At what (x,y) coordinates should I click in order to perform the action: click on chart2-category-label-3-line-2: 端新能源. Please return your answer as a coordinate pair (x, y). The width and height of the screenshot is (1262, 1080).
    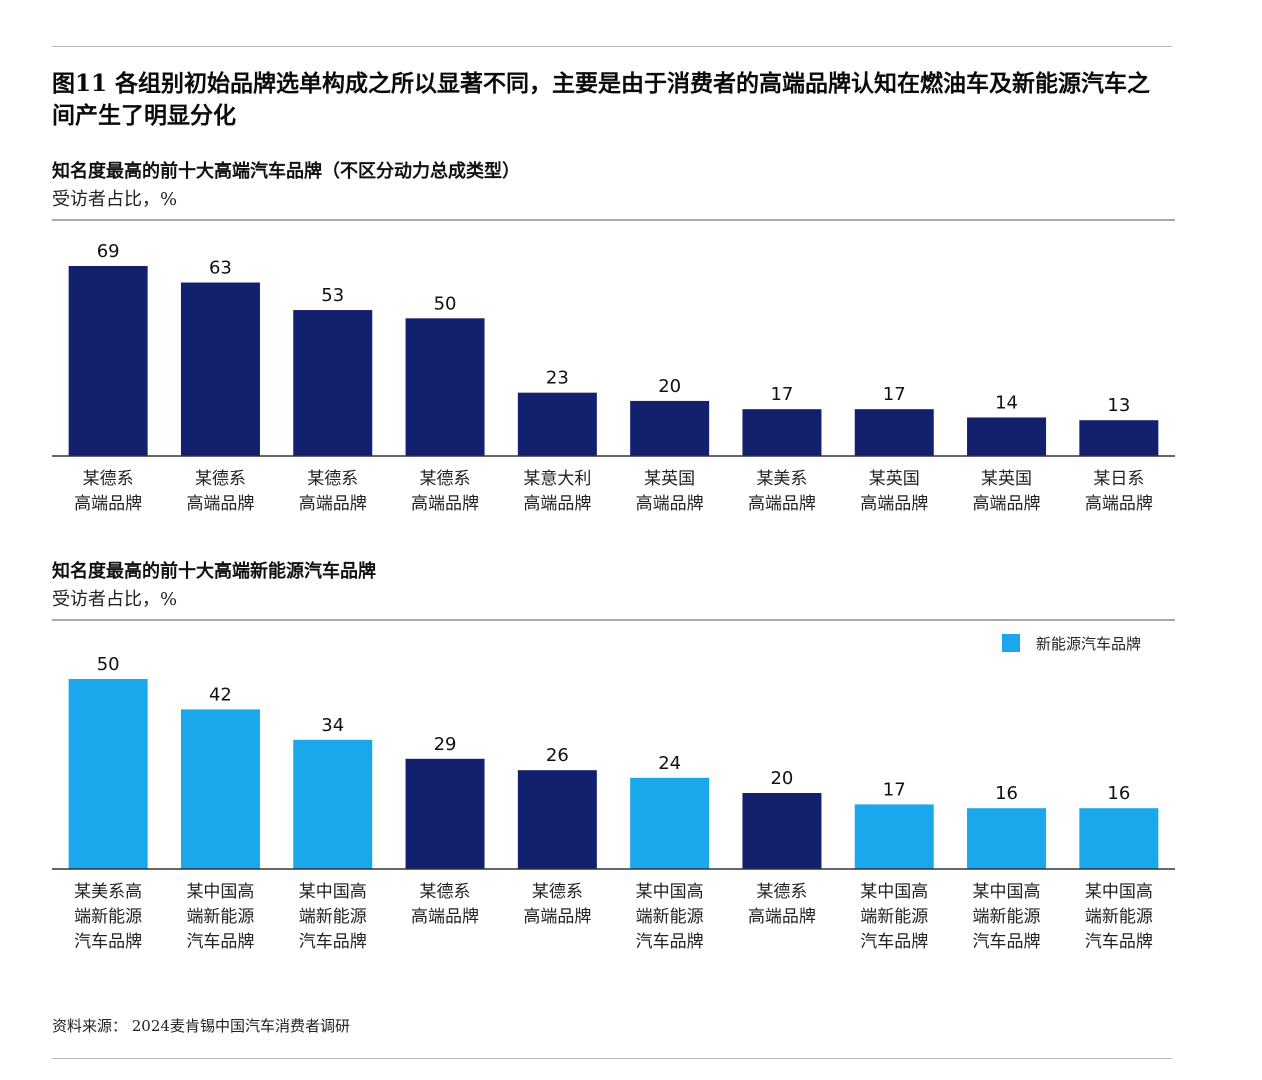
    Looking at the image, I should click on (333, 917).